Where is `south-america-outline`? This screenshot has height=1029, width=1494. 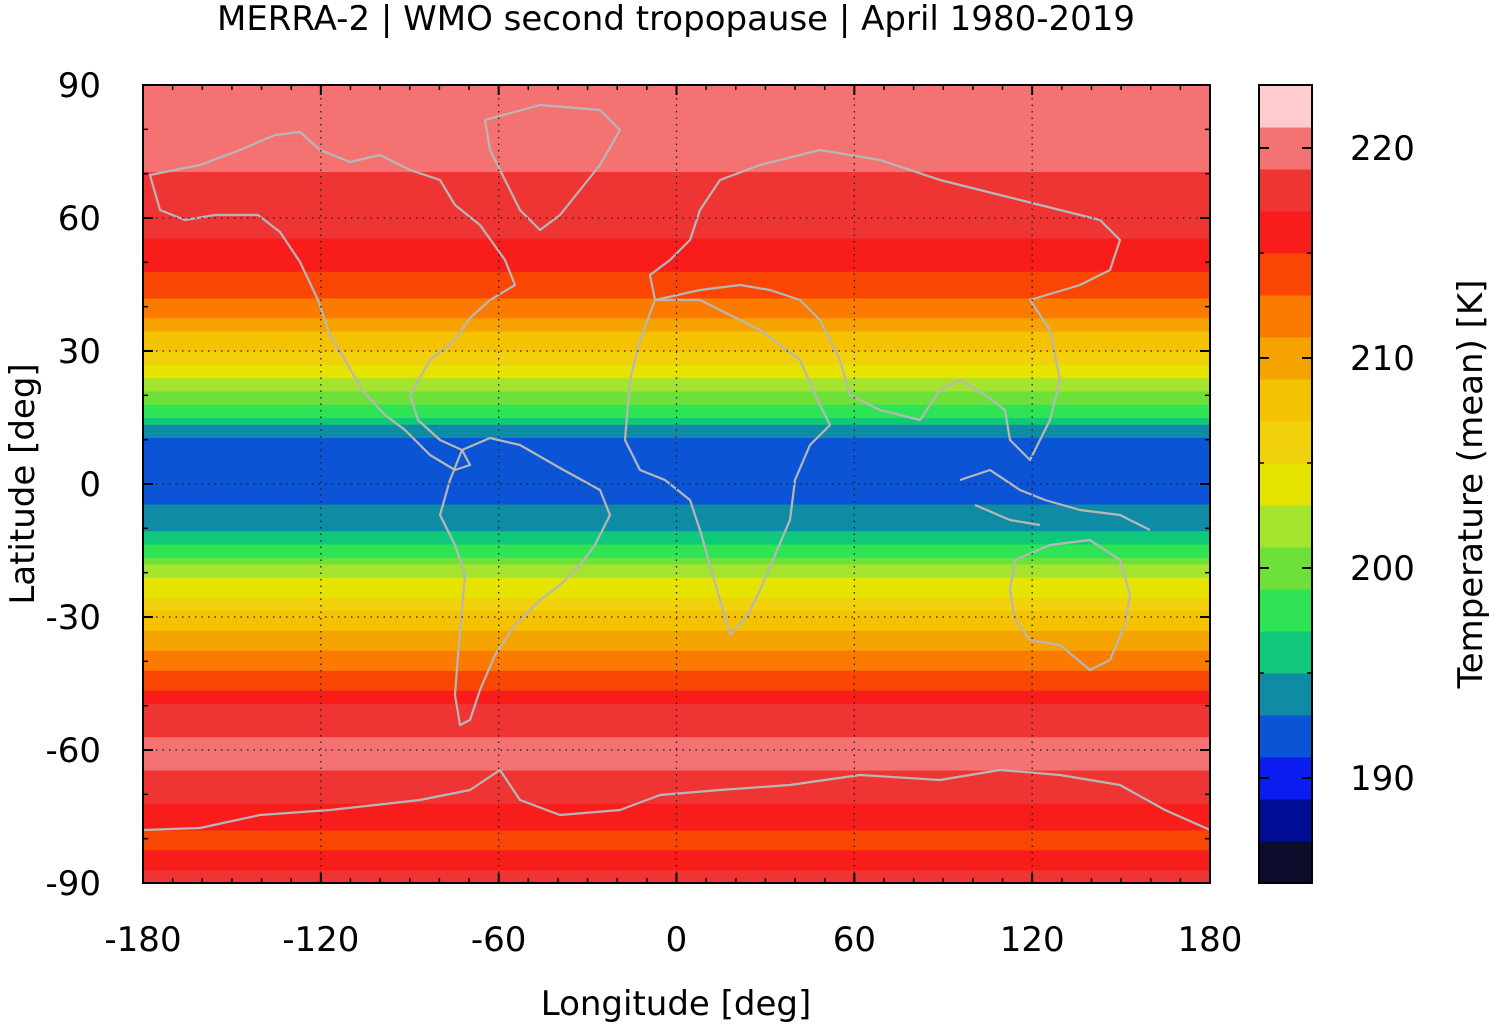
south-america-outline is located at coordinates (525, 581).